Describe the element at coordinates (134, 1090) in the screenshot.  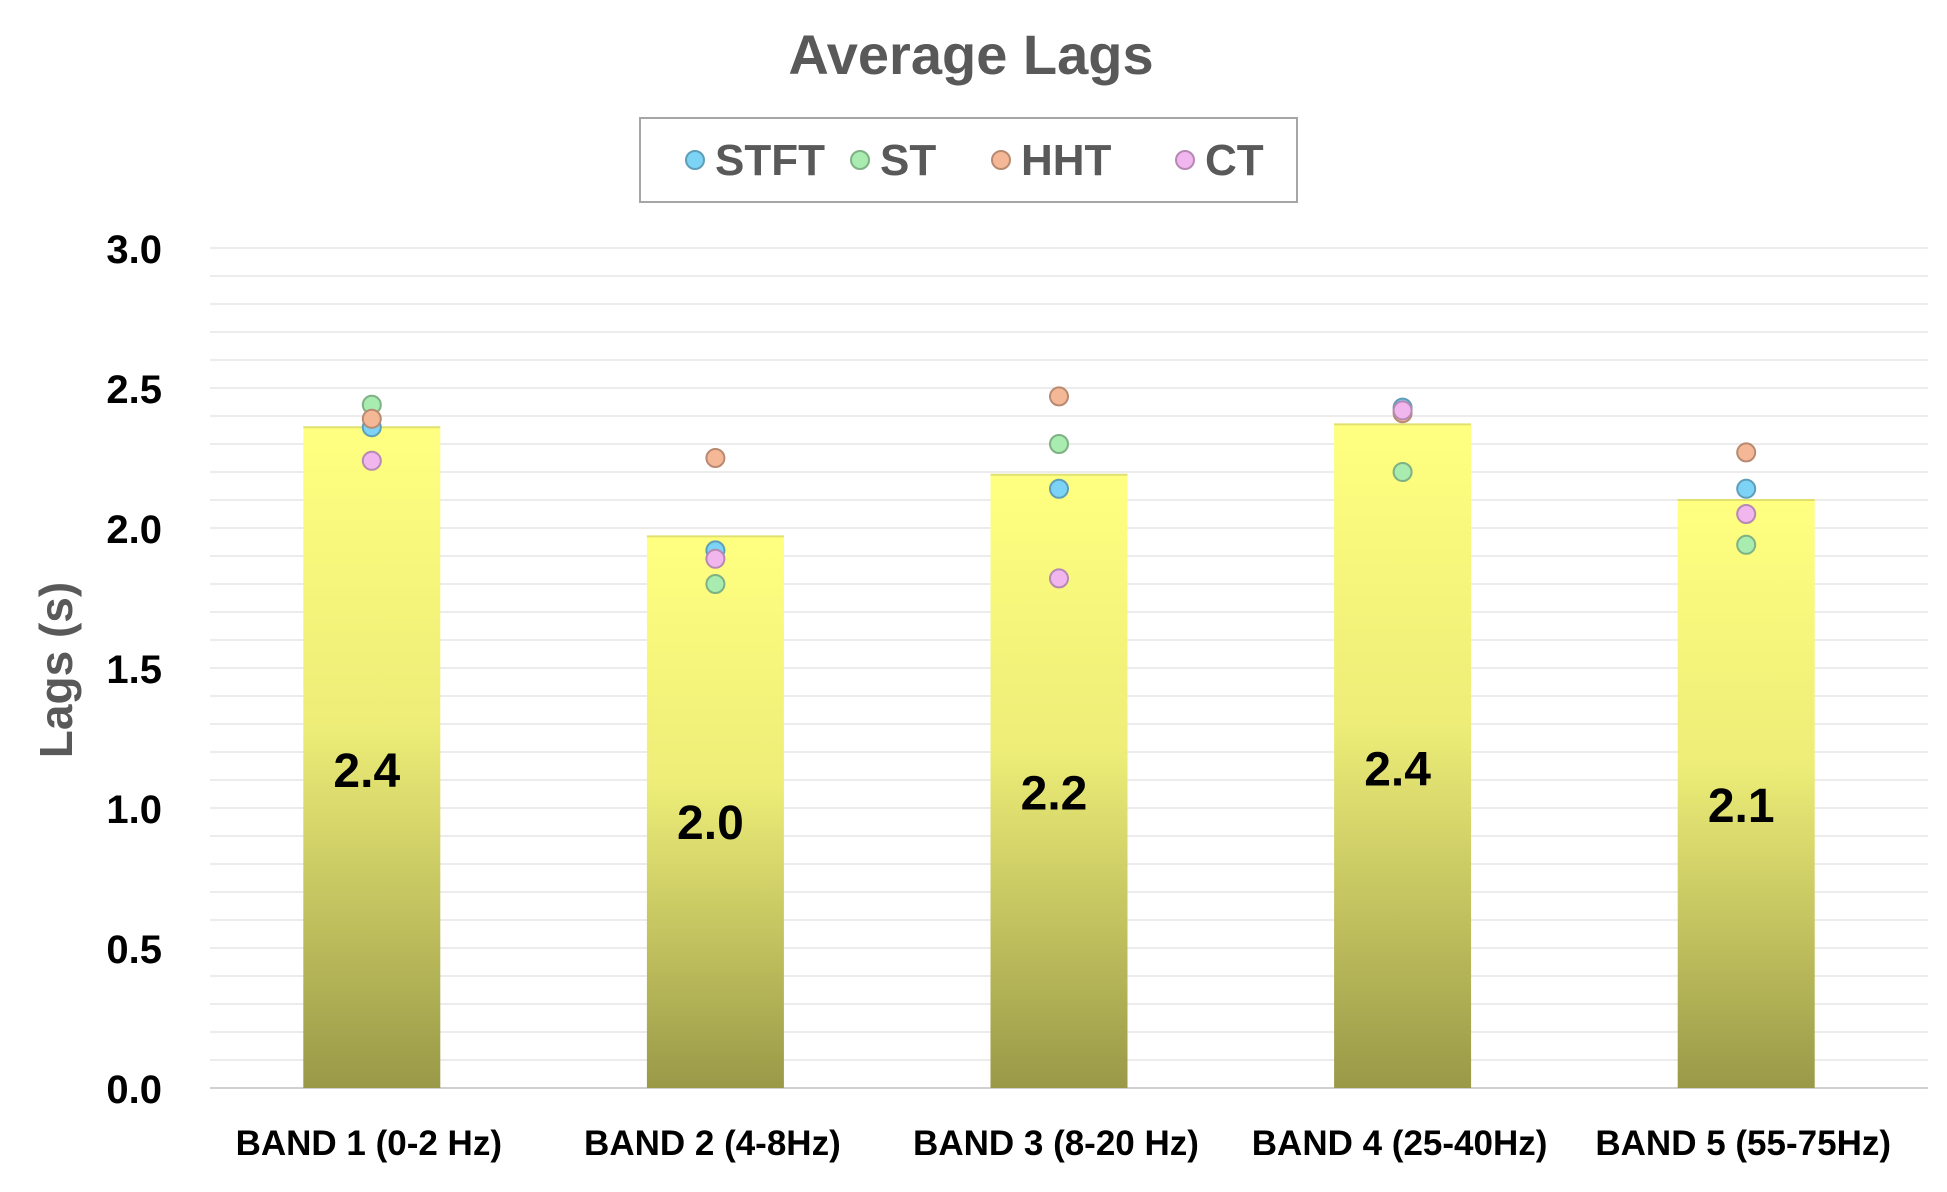
I see `y-tick-label: 0.0` at that location.